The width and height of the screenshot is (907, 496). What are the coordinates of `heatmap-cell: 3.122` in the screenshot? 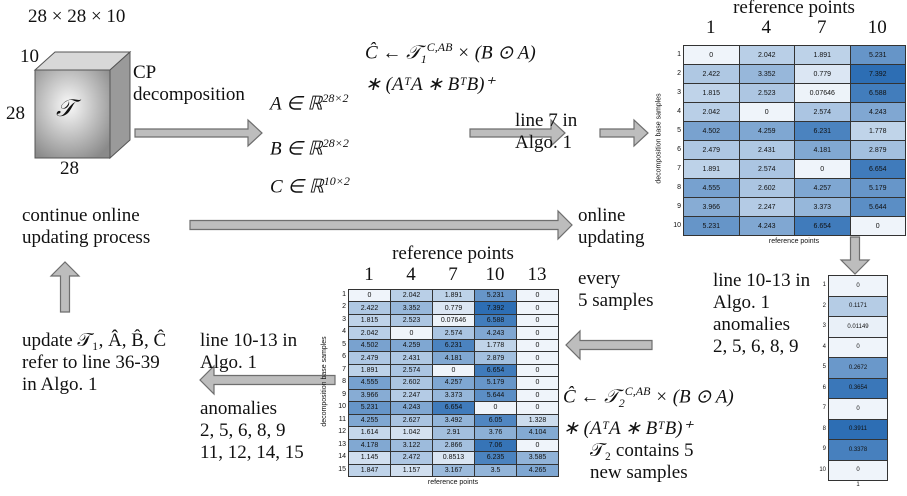 It's located at (411, 445).